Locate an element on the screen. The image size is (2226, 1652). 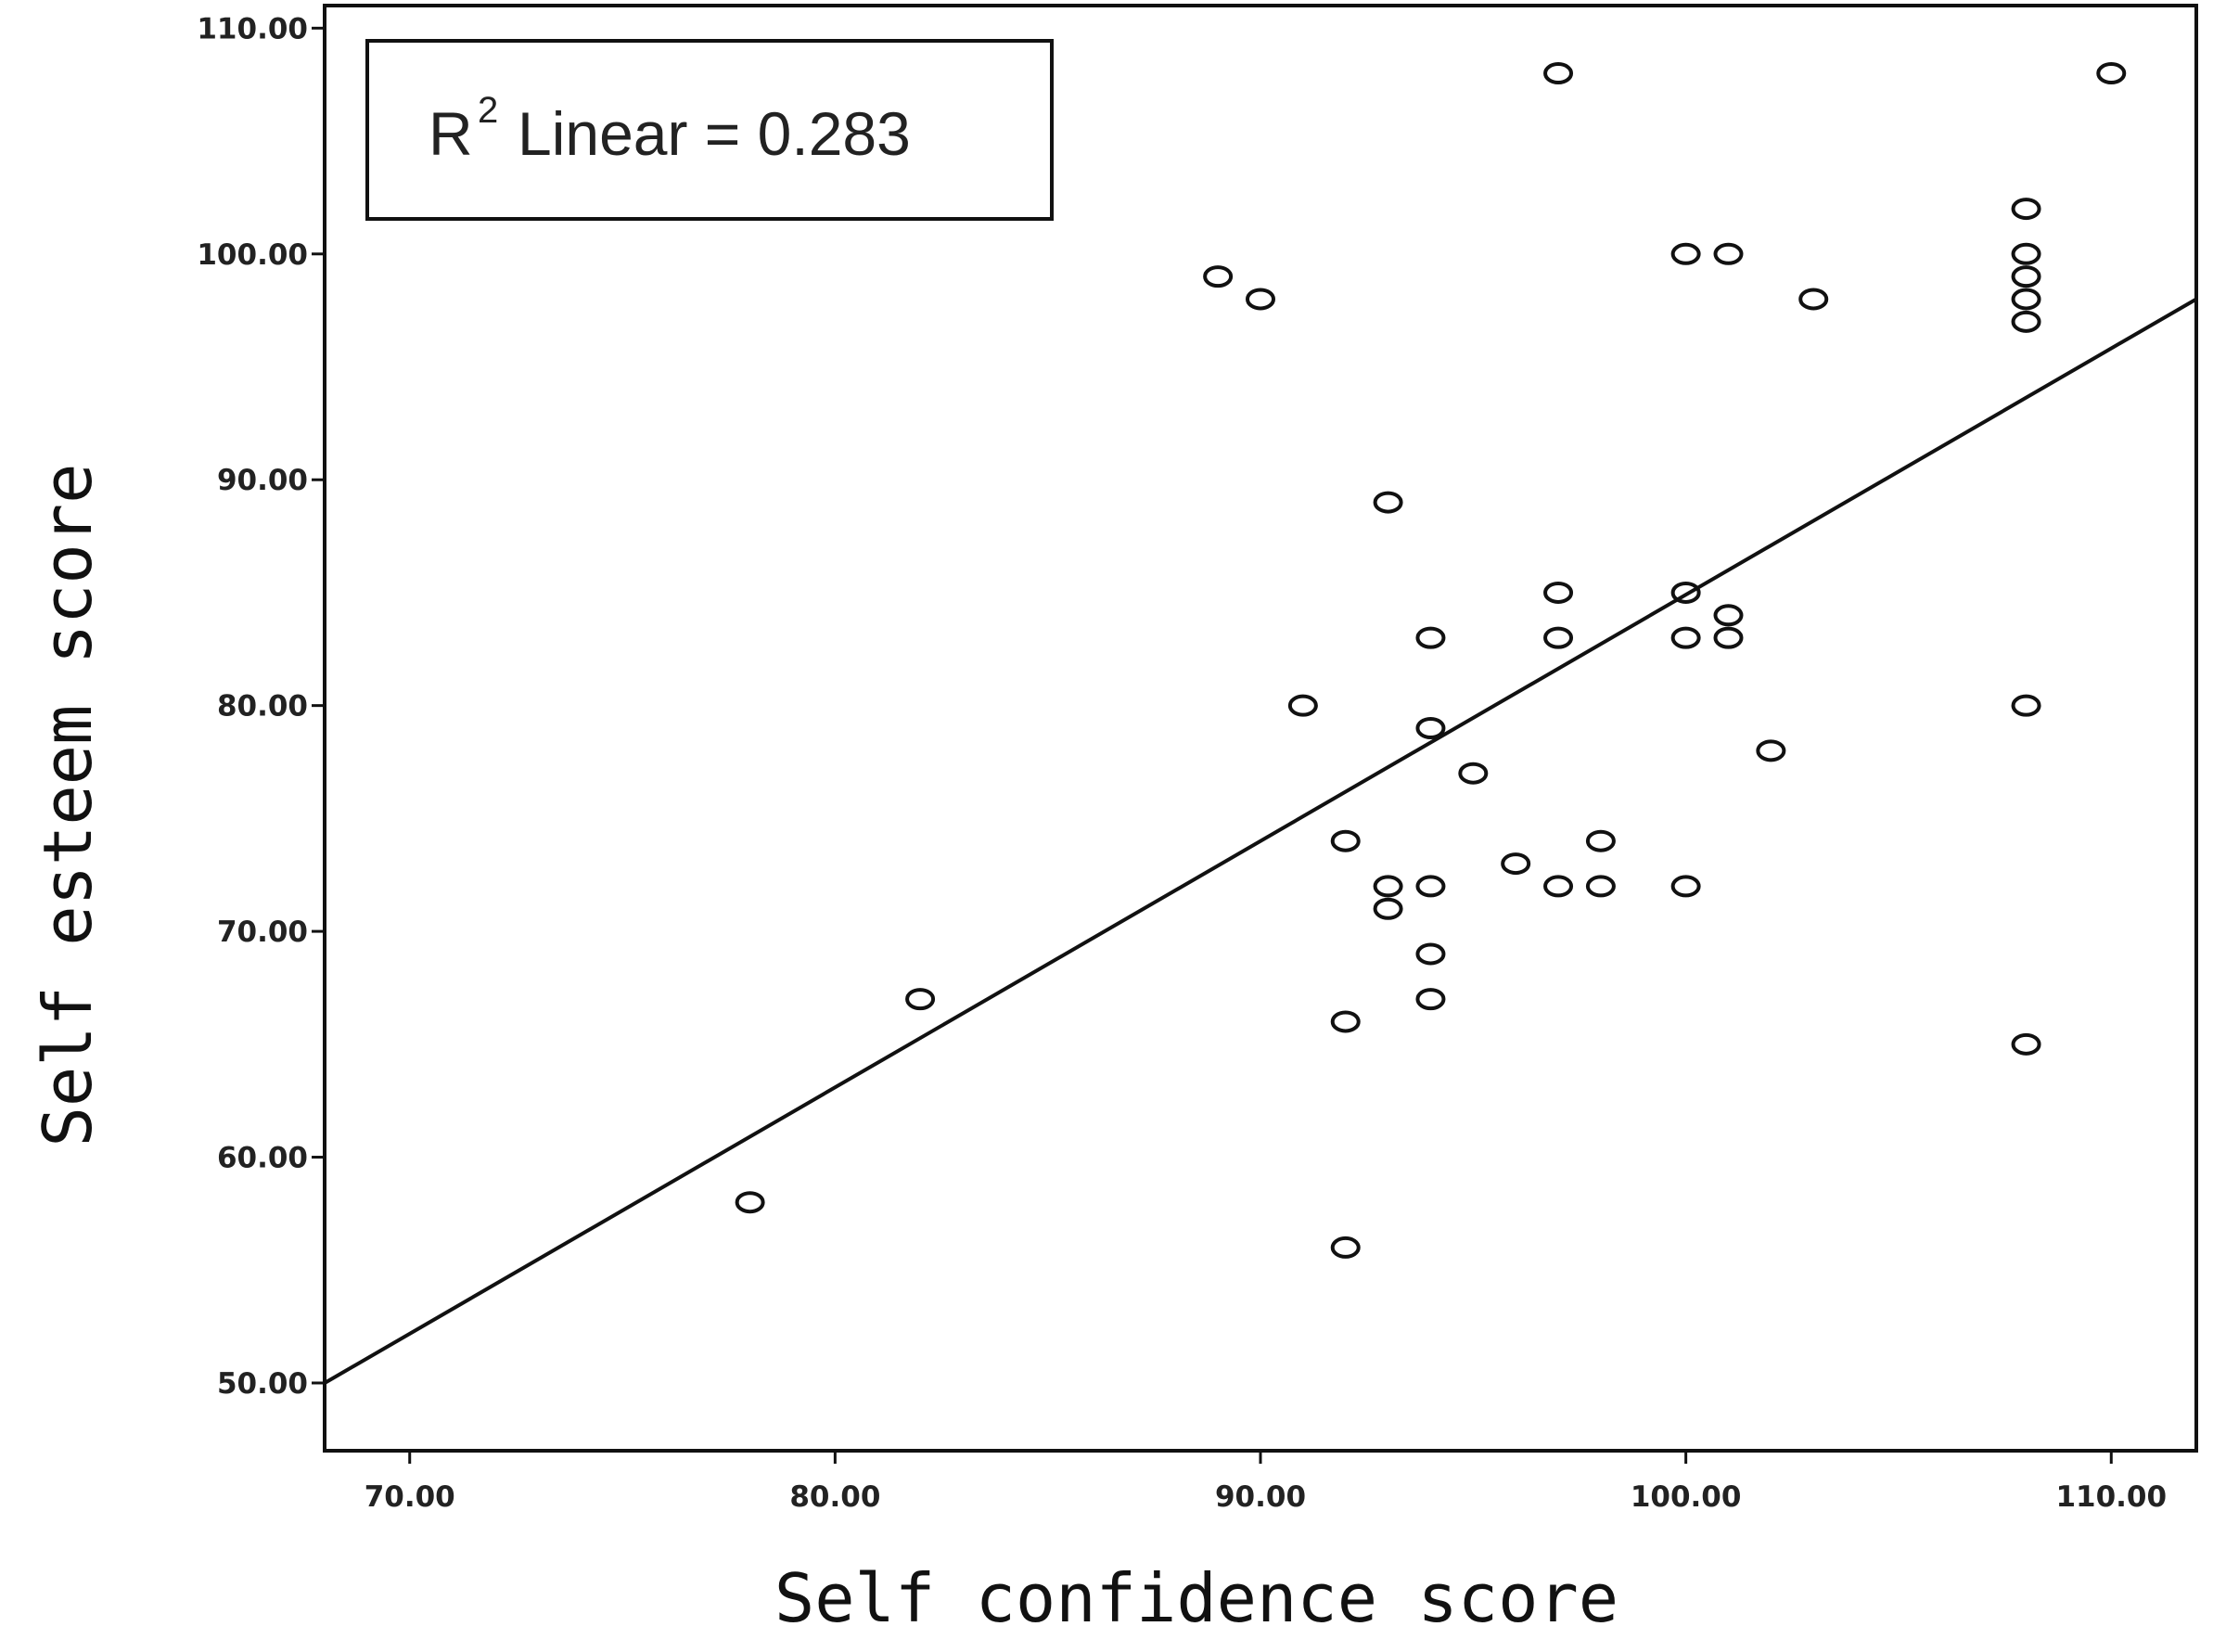
legend-fit-text: Linear = 0.283 is located at coordinates (714, 133).